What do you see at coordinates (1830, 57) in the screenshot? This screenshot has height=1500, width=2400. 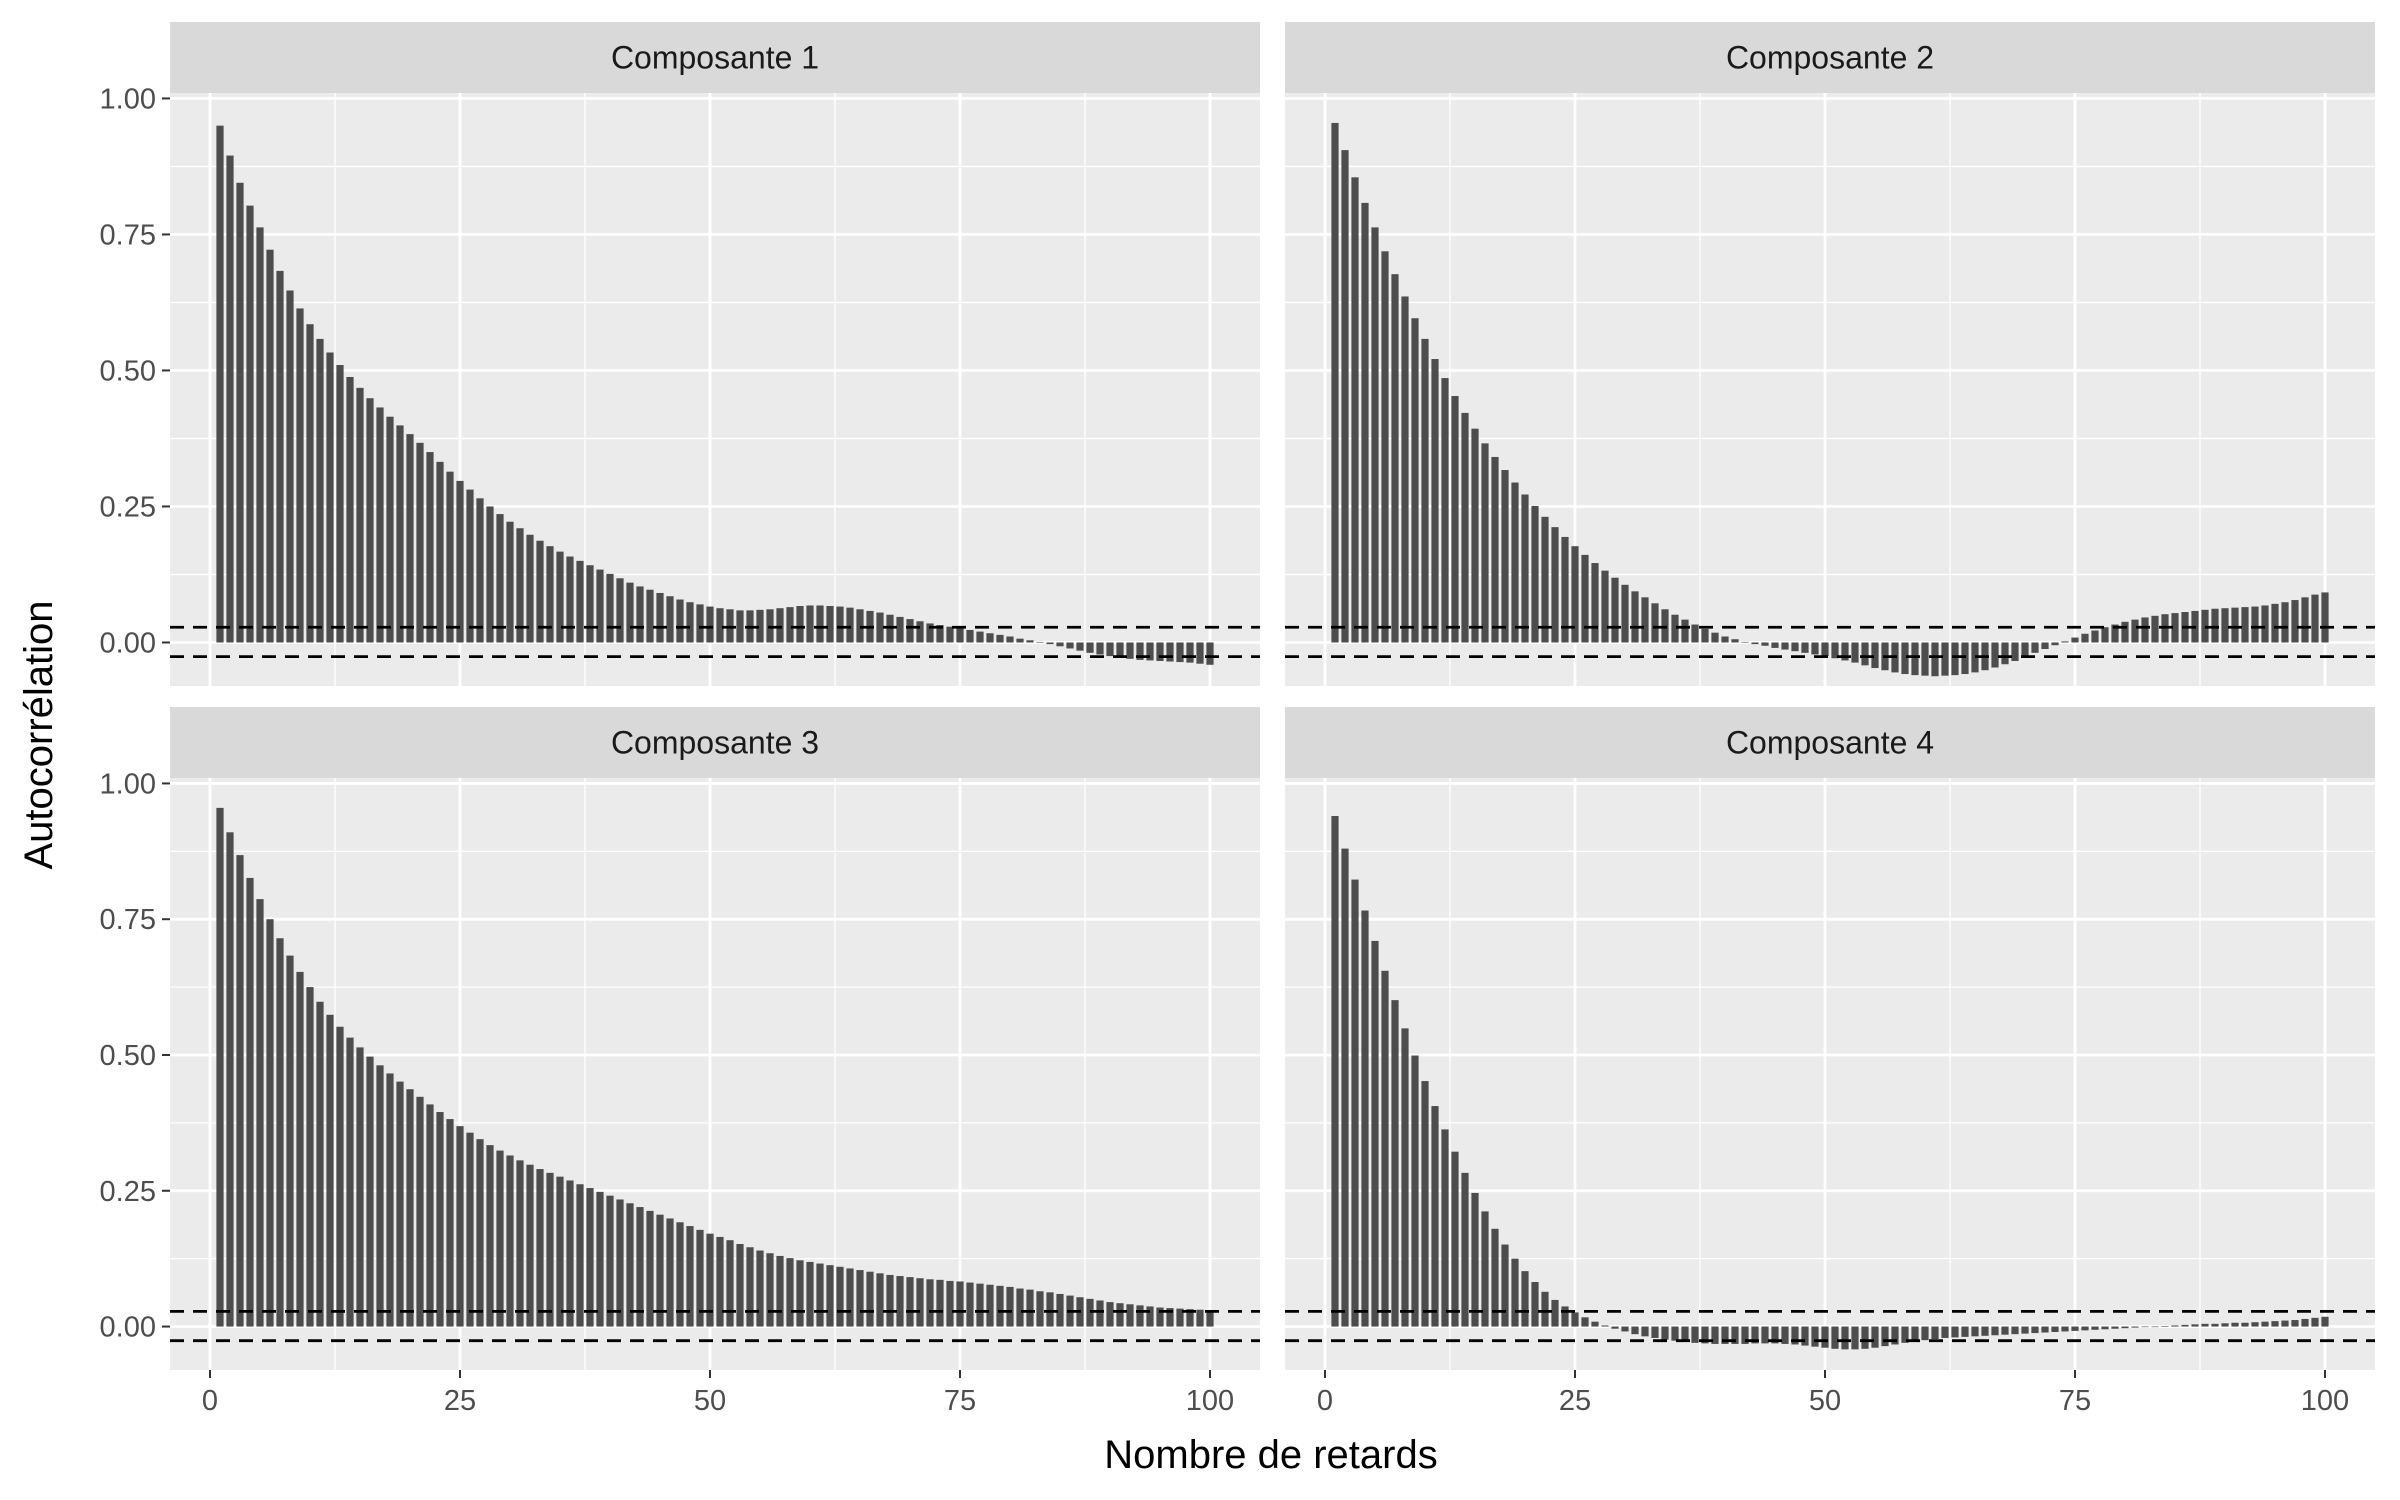 I see `facet-strip` at bounding box center [1830, 57].